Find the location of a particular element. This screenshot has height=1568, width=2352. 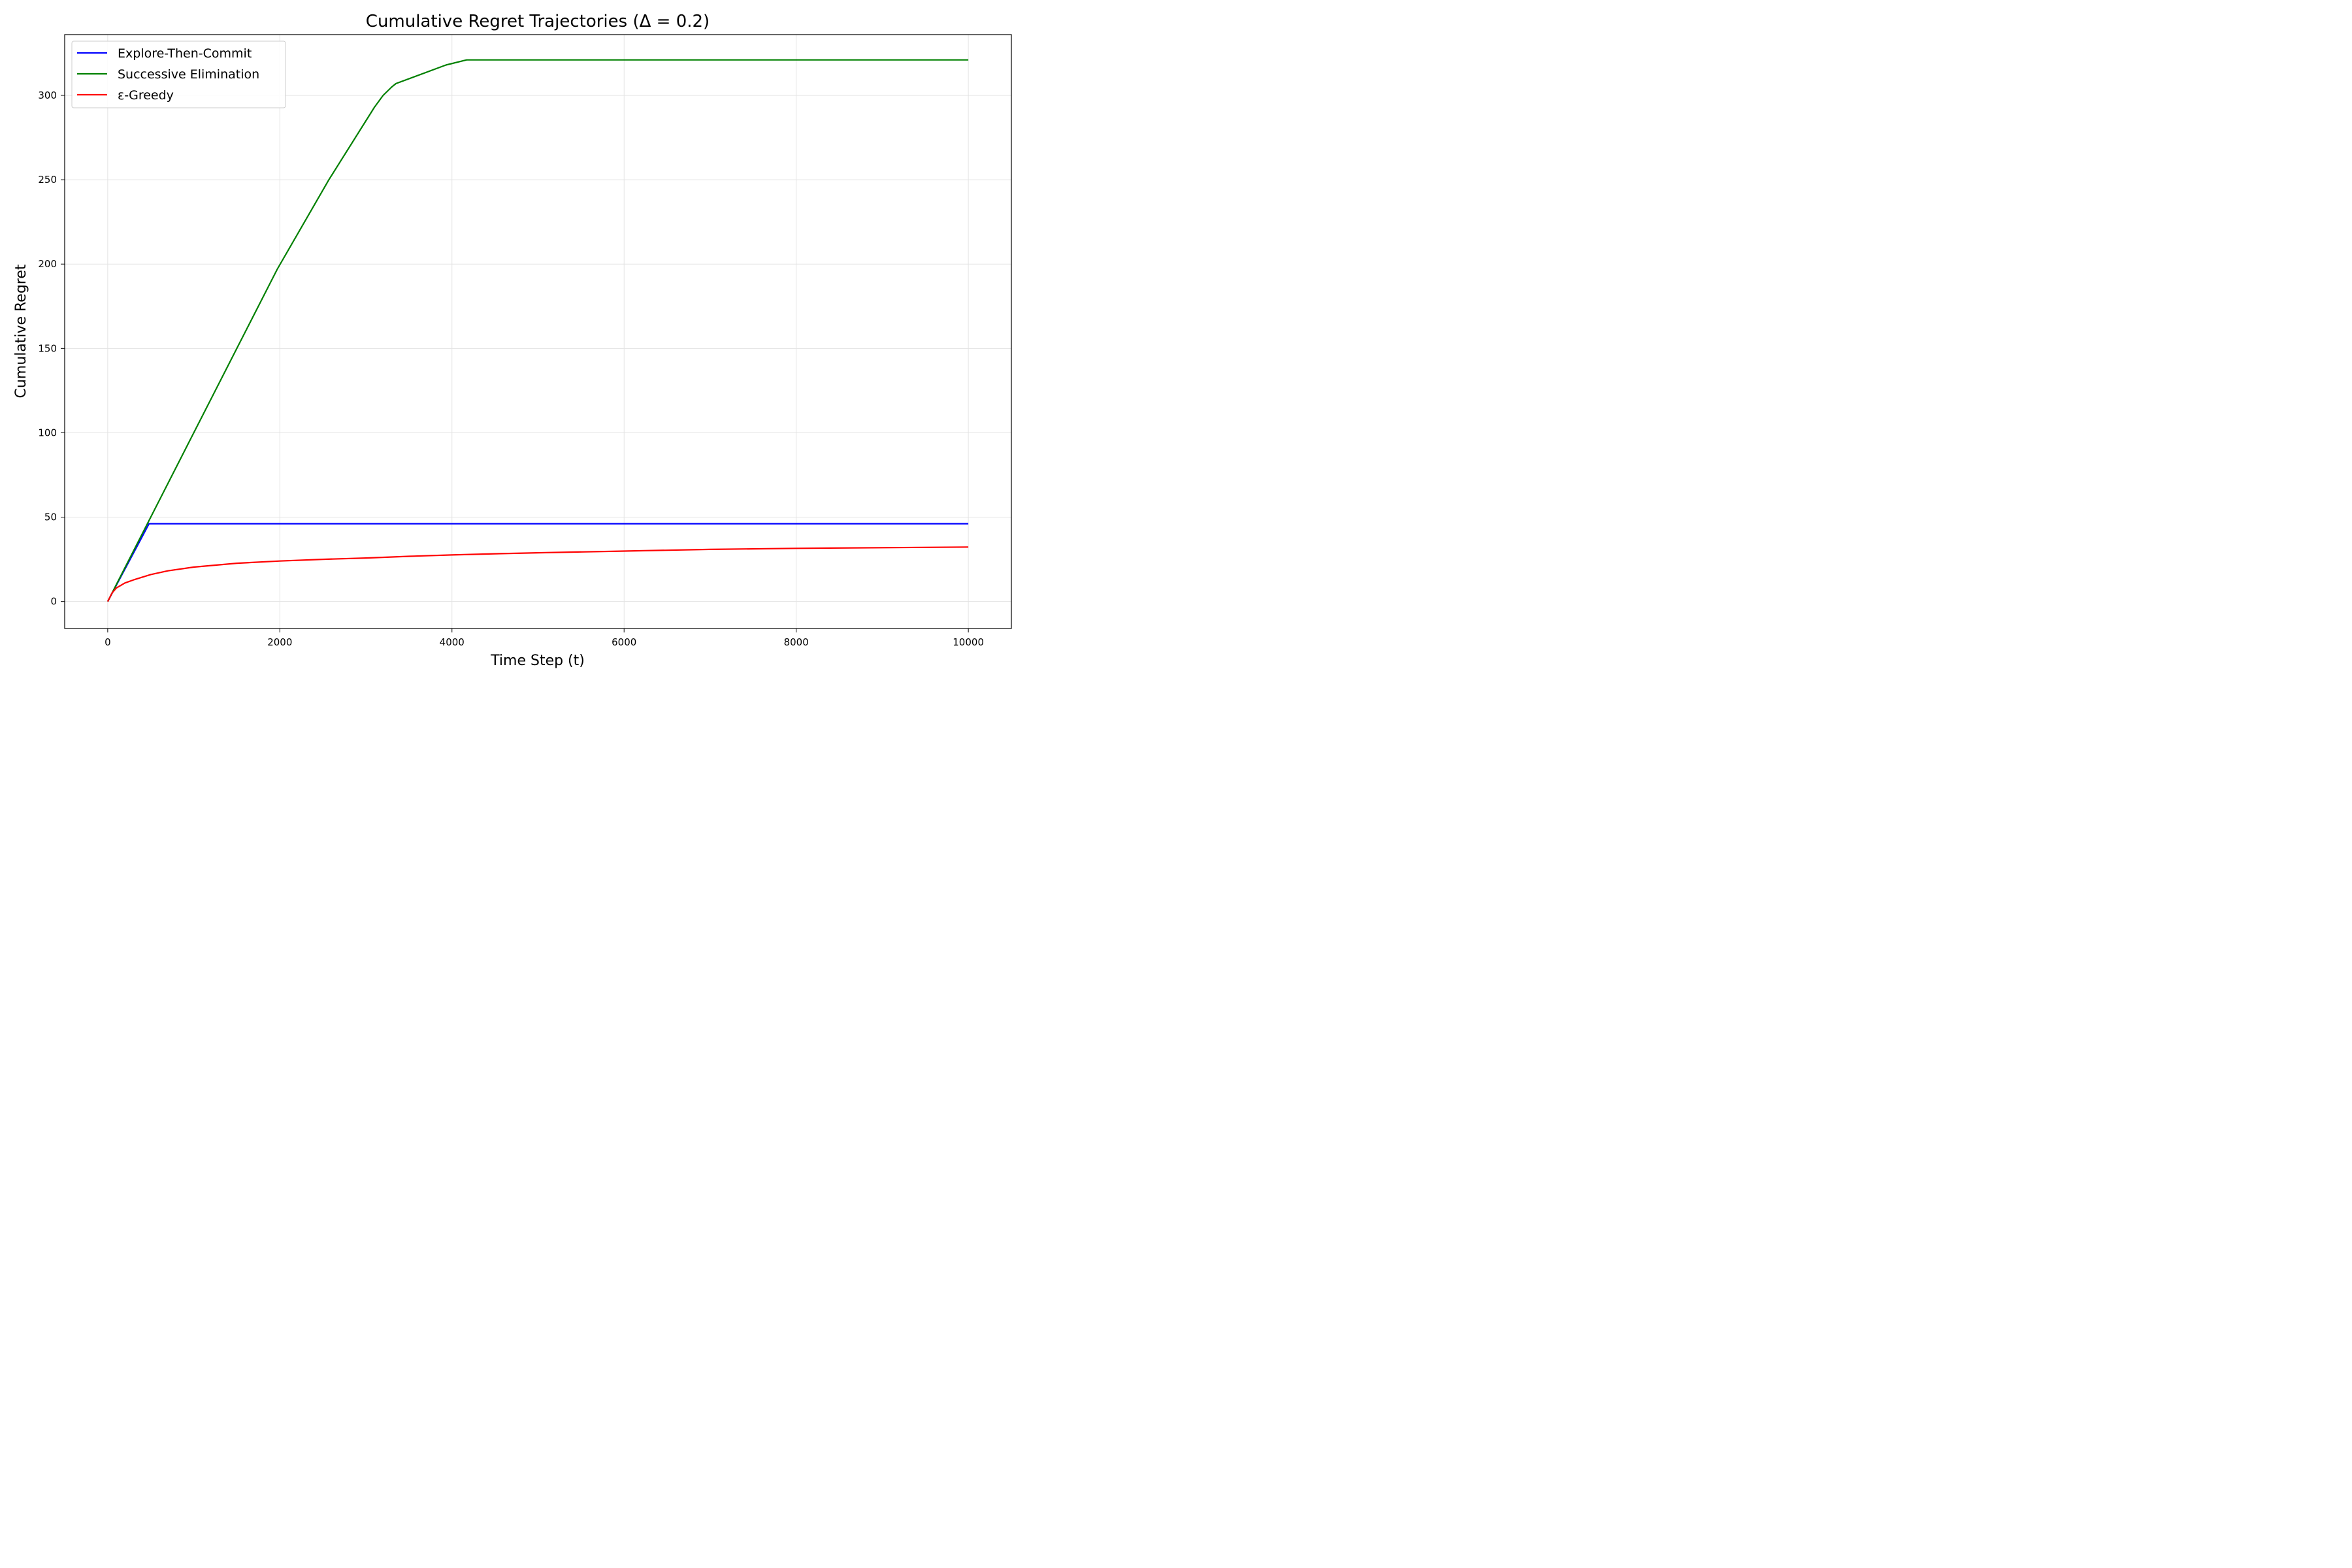

legend-box is located at coordinates (178, 74).